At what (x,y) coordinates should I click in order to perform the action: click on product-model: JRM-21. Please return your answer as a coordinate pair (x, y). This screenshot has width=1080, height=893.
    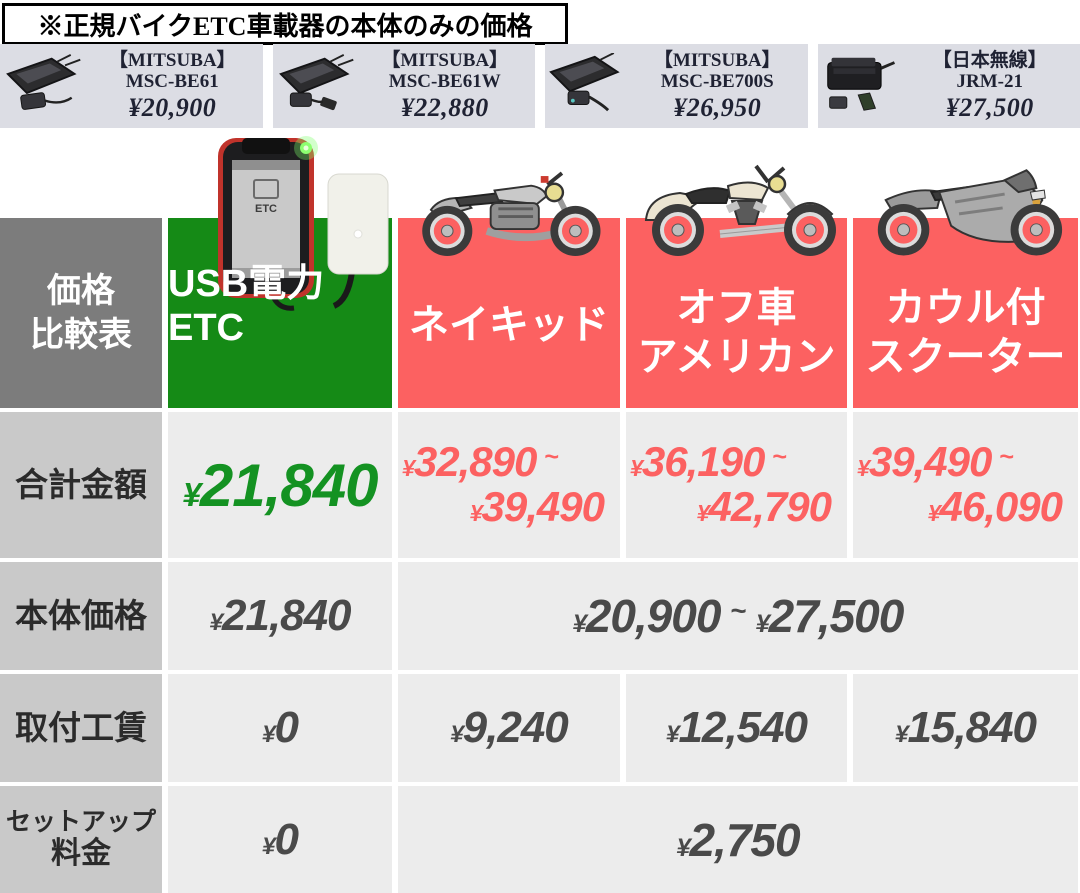
    Looking at the image, I should click on (989, 82).